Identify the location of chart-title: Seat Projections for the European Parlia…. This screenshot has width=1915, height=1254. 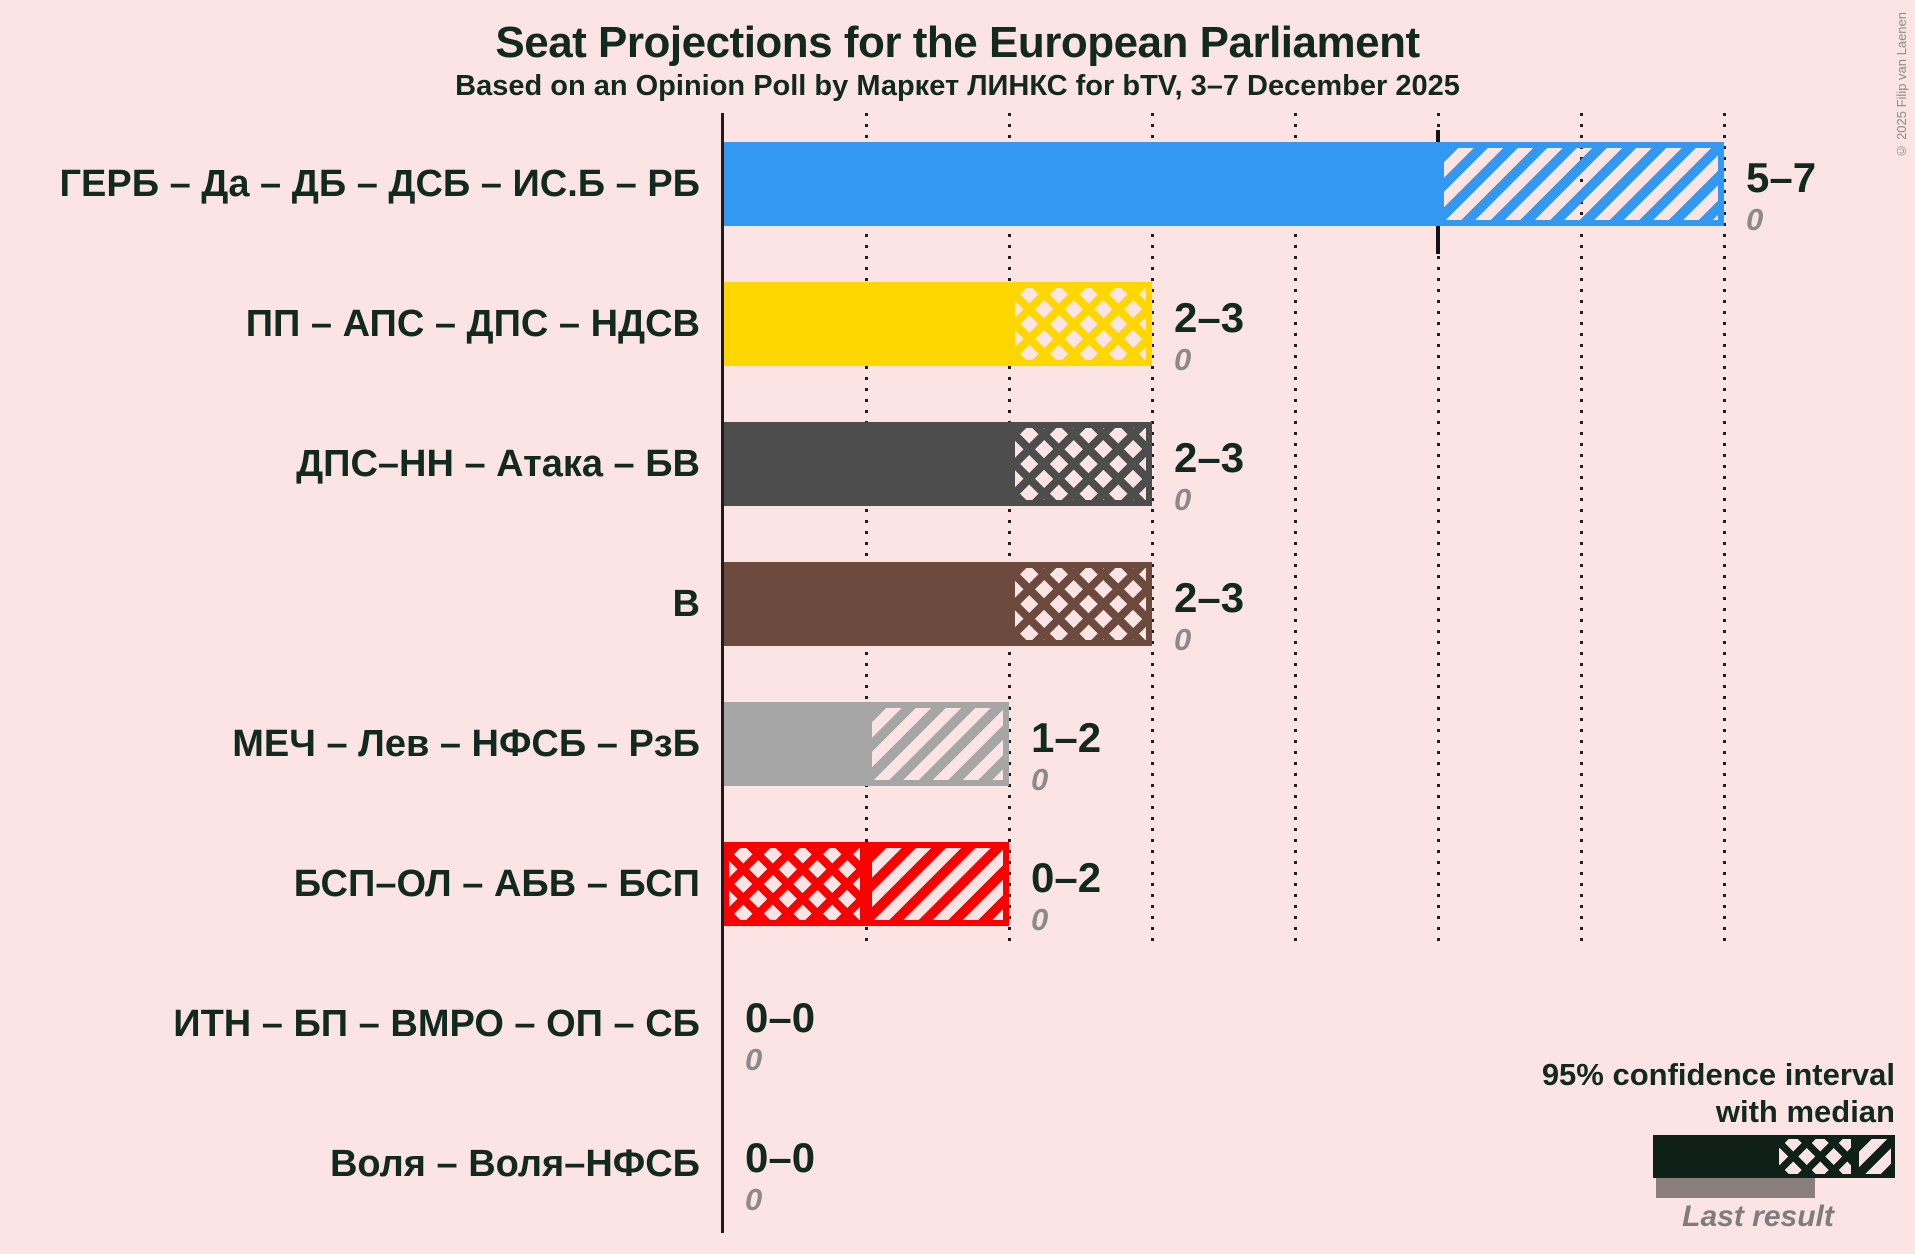
(957, 42).